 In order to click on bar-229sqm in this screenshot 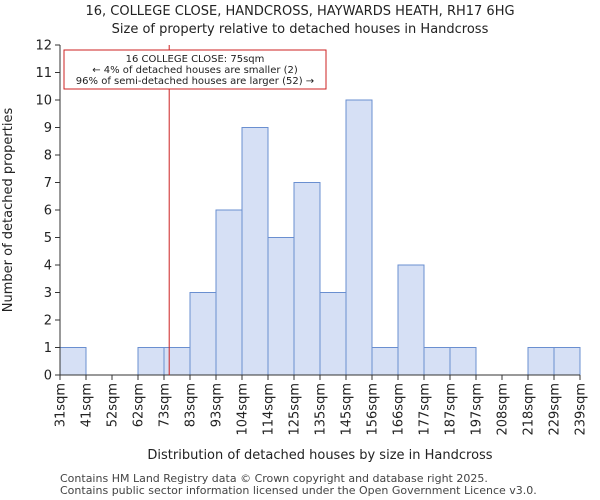, I will do `click(567, 361)`.